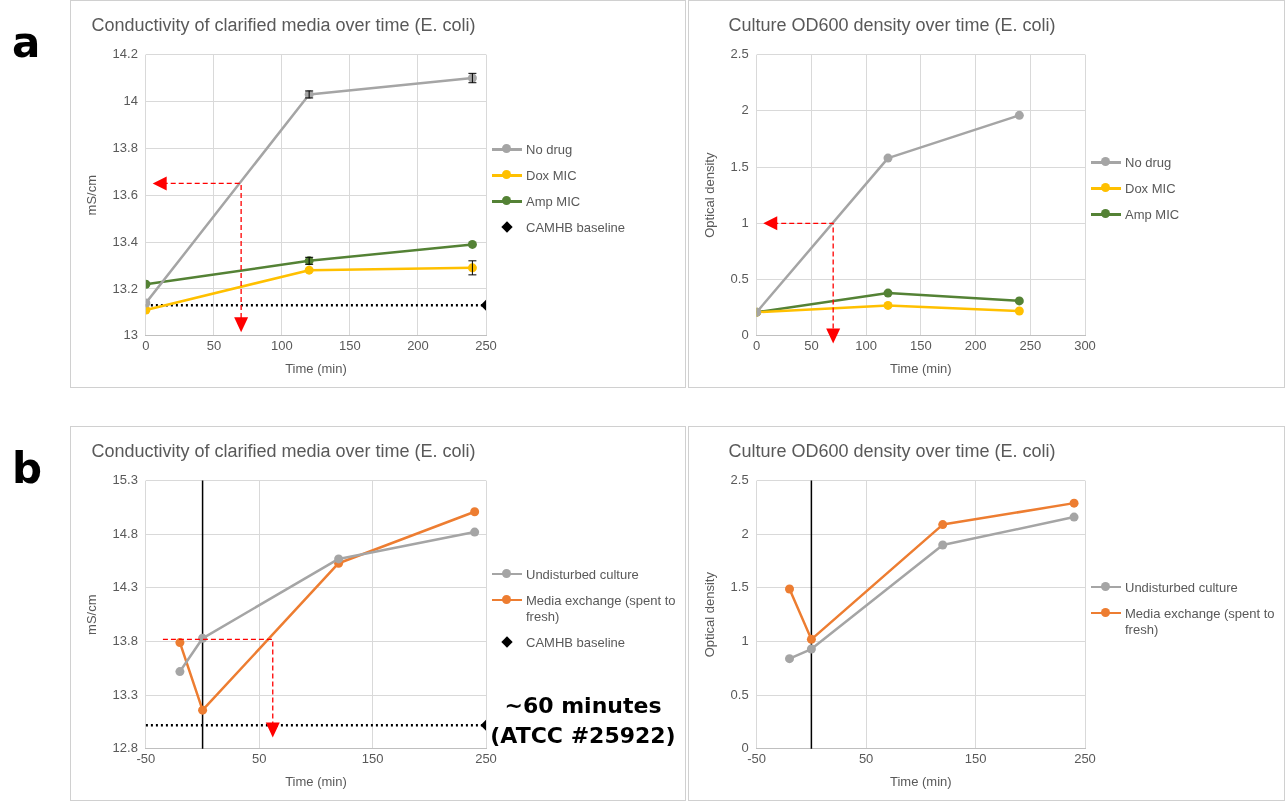  What do you see at coordinates (125, 748) in the screenshot?
I see `y-tick-label: 12.8` at bounding box center [125, 748].